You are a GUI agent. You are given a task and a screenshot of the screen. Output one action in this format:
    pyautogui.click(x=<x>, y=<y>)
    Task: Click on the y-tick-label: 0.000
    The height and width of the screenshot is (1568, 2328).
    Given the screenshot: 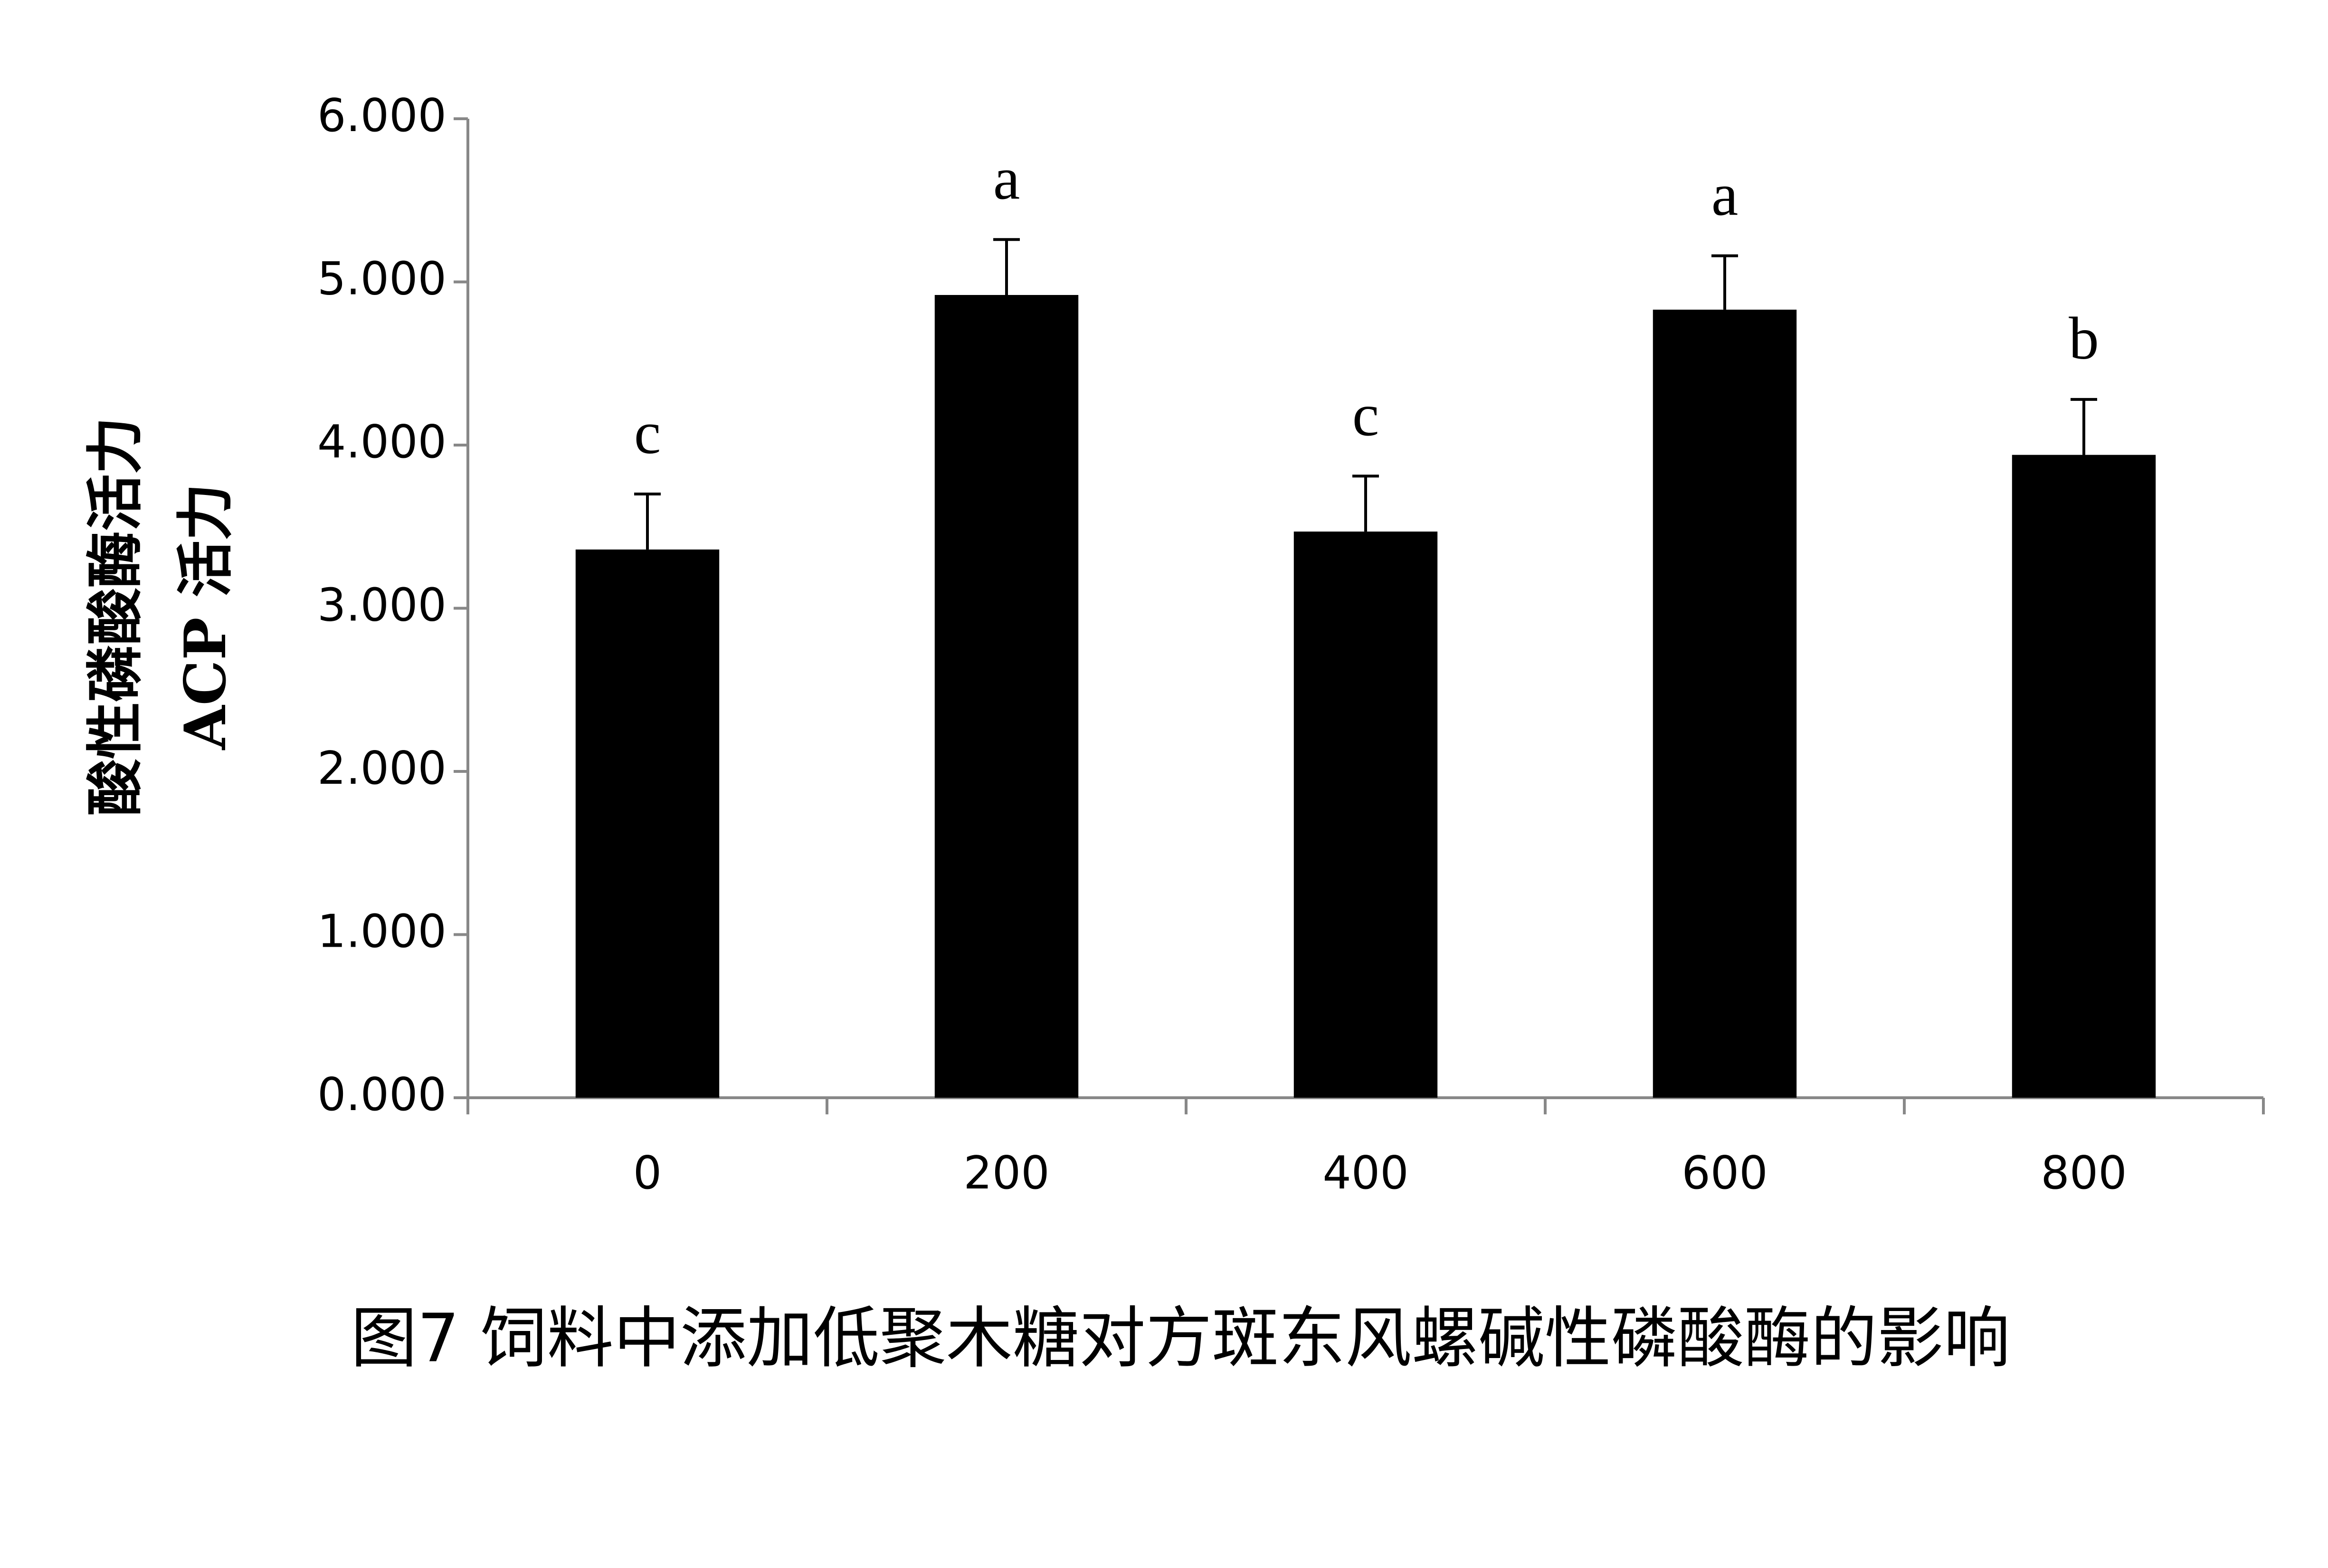 What is the action you would take?
    pyautogui.click(x=382, y=1095)
    